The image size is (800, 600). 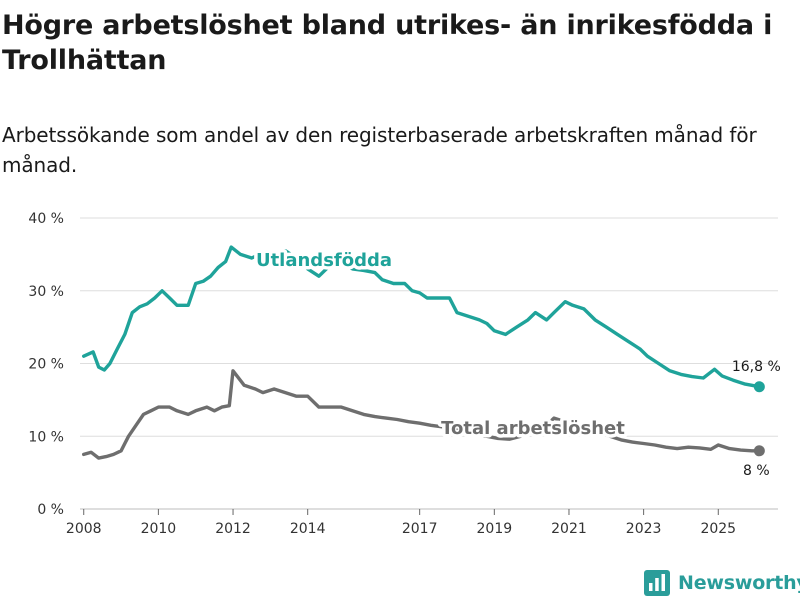 I want to click on series-line-total, so click(x=421, y=414).